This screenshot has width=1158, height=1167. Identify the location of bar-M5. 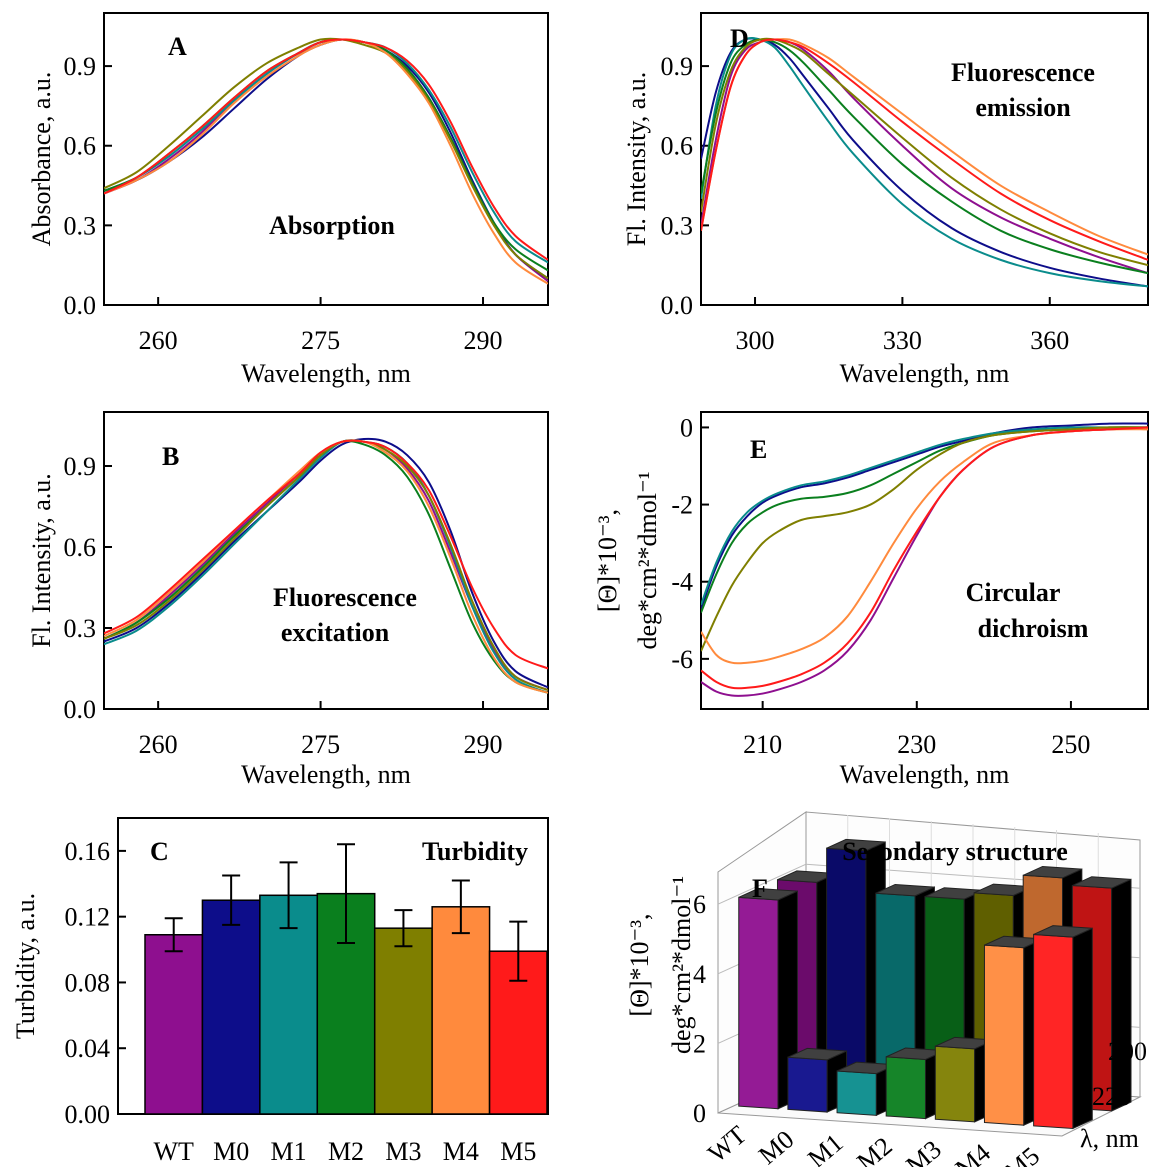
(518, 1032).